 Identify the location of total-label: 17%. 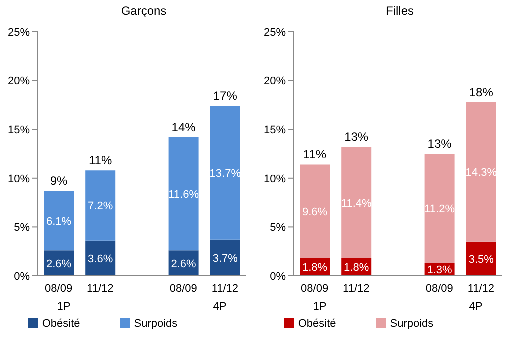
(225, 96).